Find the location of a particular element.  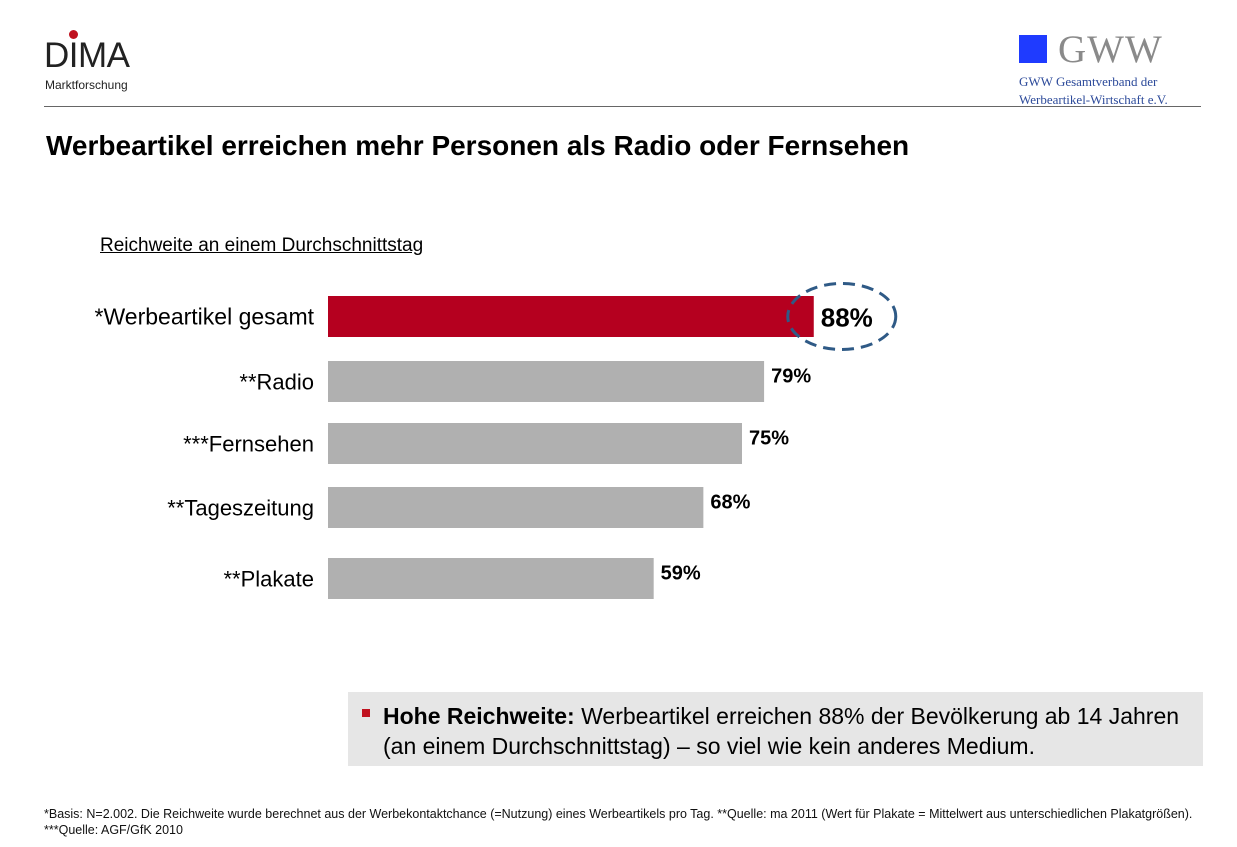

category-label-1: **Radio is located at coordinates (276, 382).